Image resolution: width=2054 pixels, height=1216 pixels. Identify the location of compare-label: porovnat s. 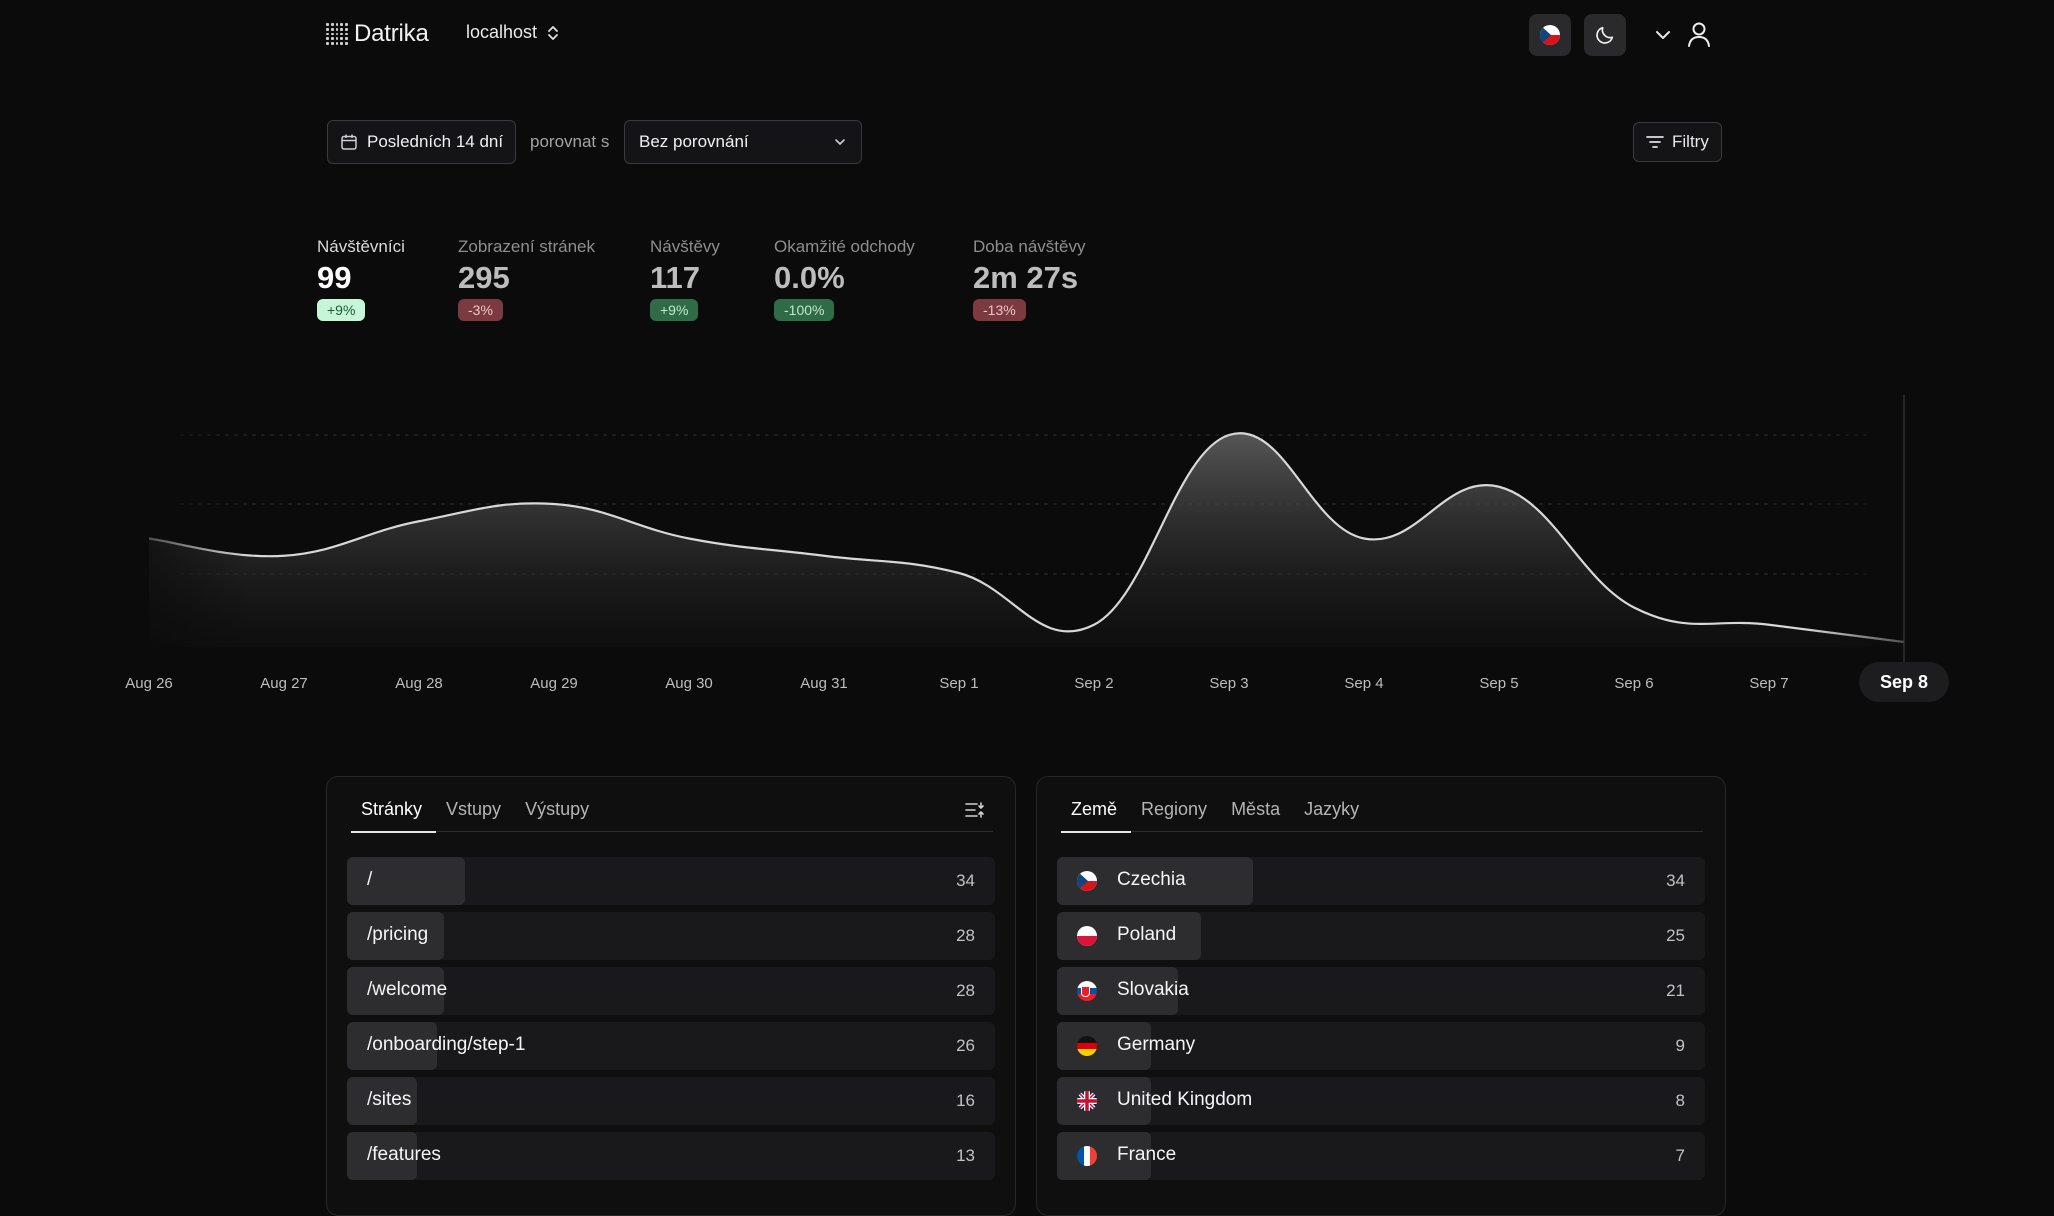
(570, 141).